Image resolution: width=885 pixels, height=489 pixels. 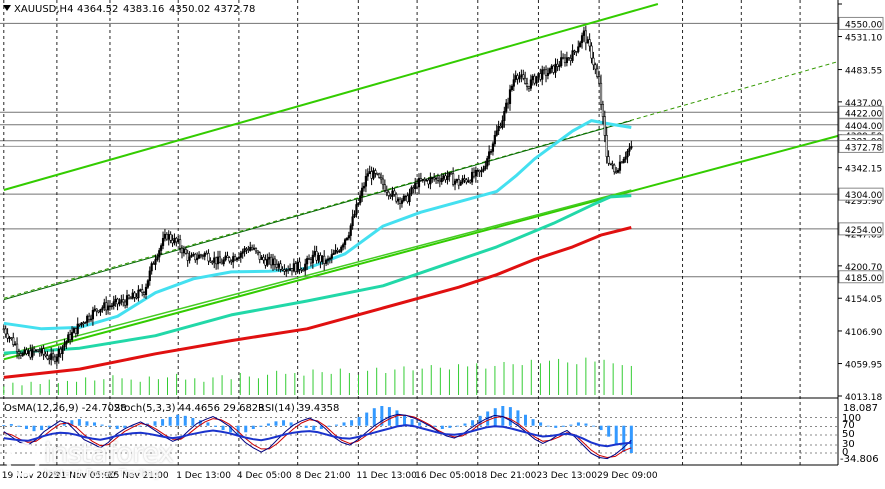 I want to click on price-tick-label: 4342.15, so click(x=863, y=170).